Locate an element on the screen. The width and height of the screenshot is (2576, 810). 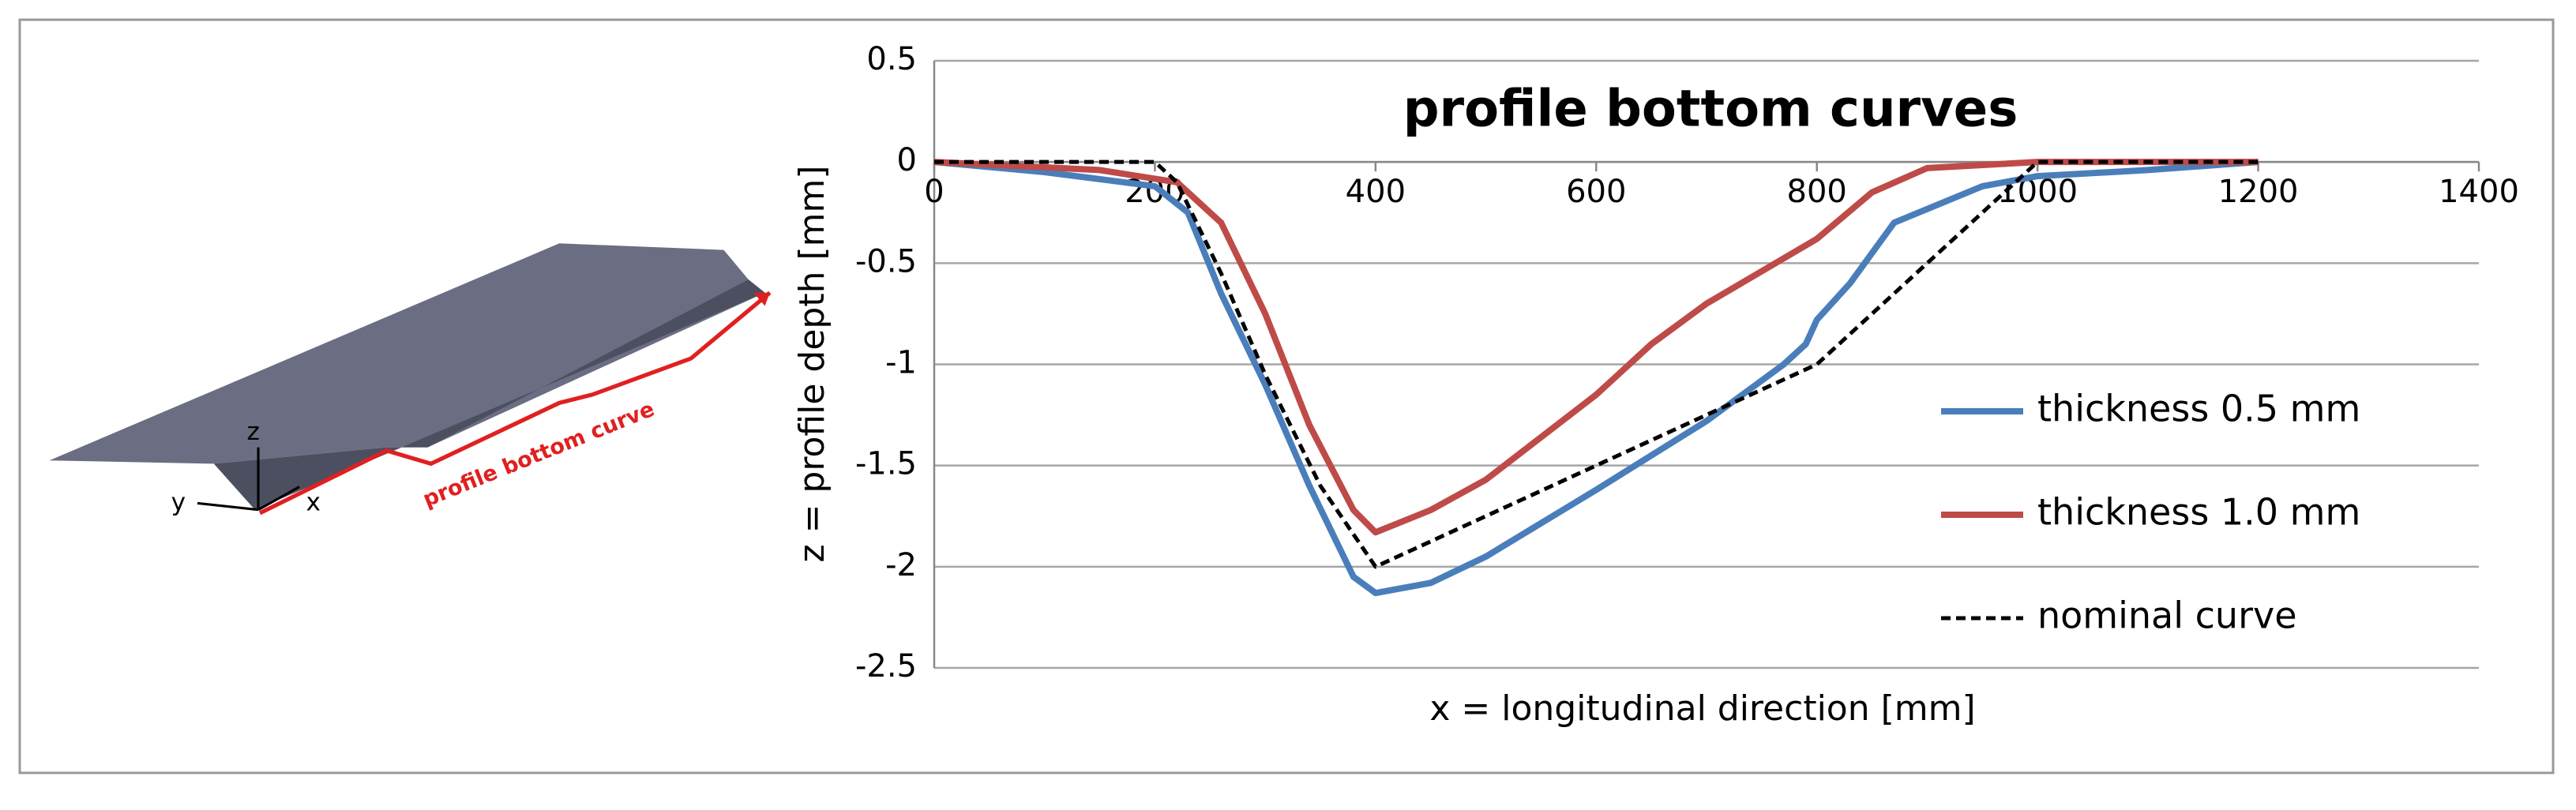
arrow-head is located at coordinates (761, 299).